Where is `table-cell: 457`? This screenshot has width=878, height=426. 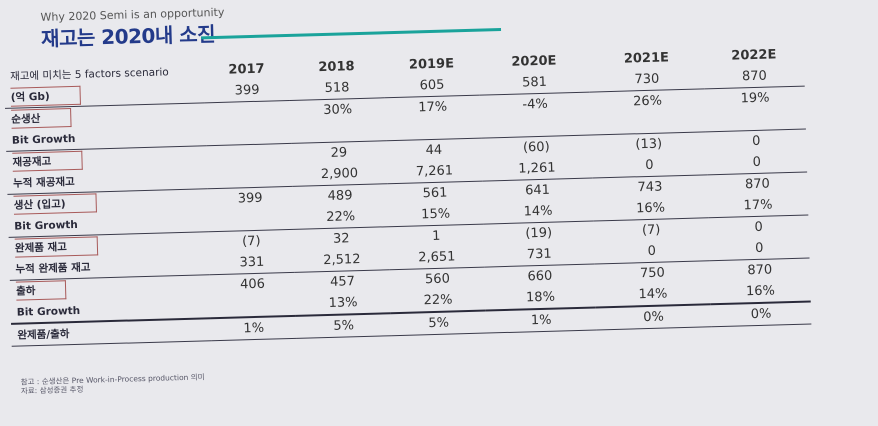
table-cell: 457 is located at coordinates (342, 282).